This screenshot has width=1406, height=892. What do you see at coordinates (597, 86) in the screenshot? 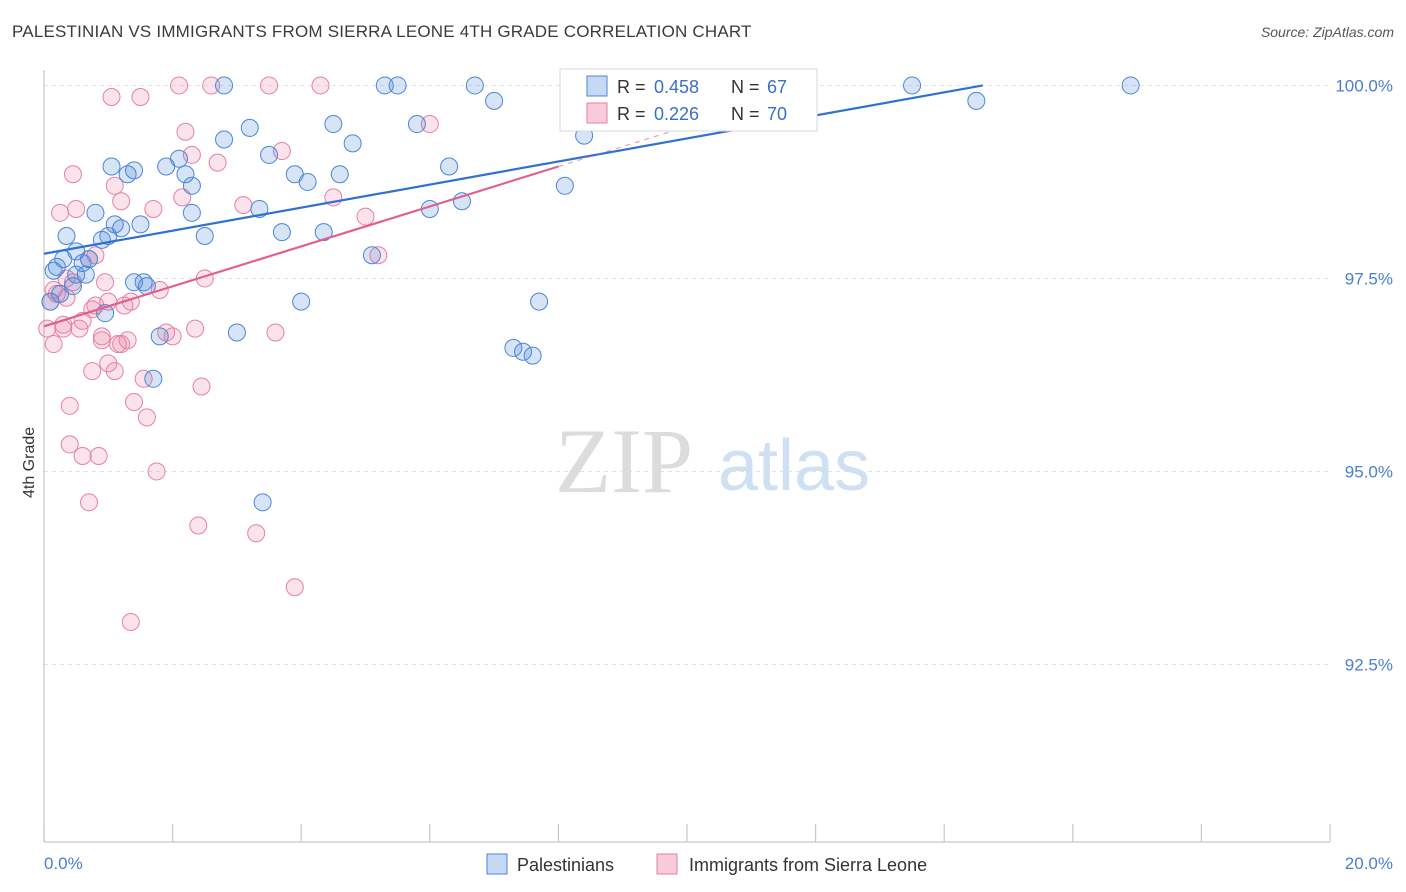
I see `legend-swatch-blue` at bounding box center [597, 86].